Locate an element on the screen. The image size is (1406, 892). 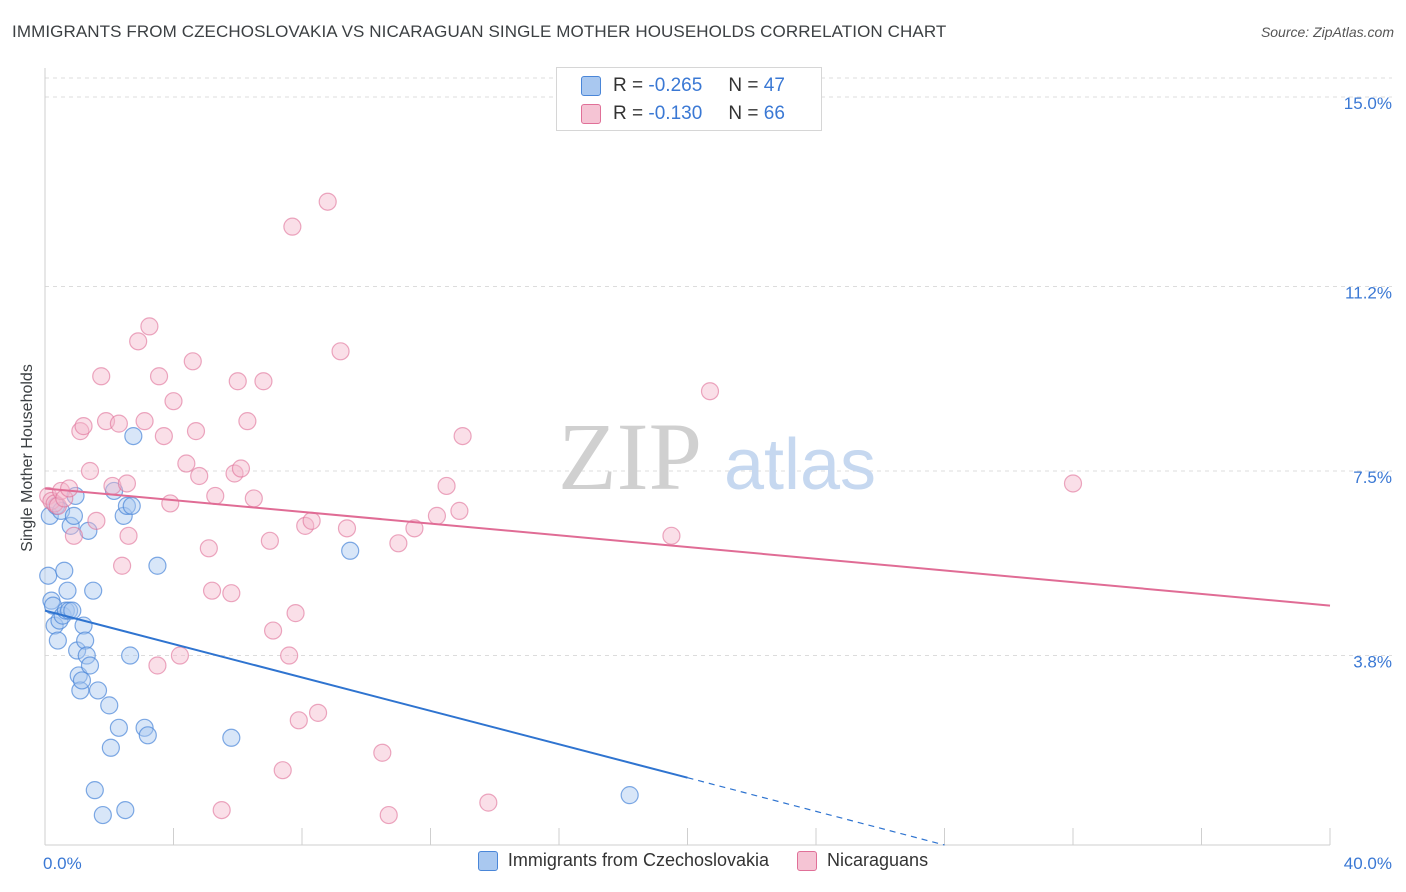
legend-n-value: 66 is located at coordinates (774, 113).